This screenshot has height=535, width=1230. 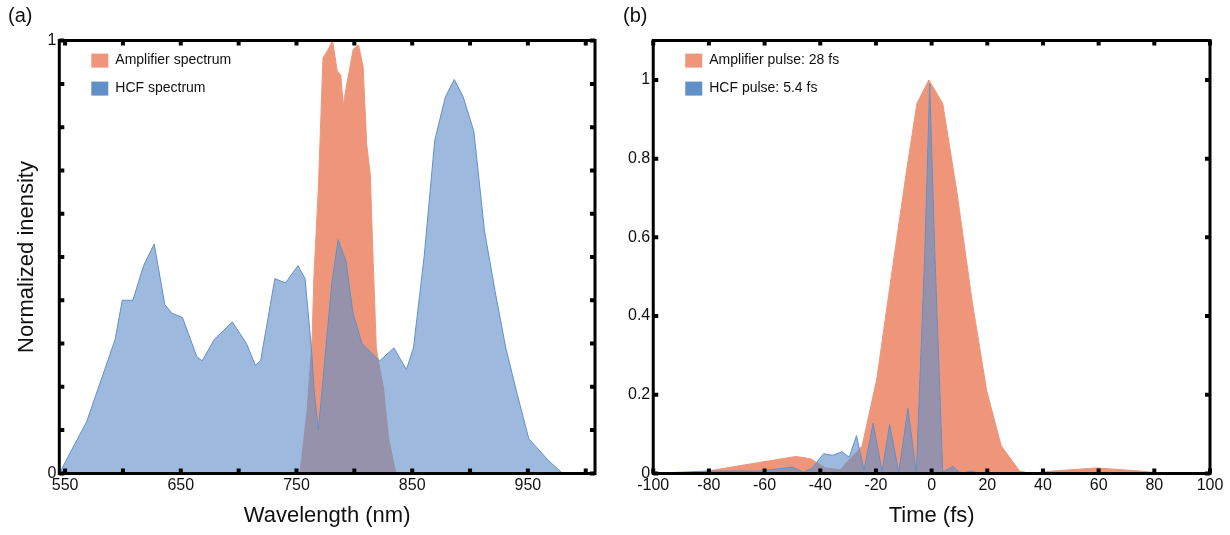 I want to click on y-tick-label: 0.2, so click(x=639, y=394).